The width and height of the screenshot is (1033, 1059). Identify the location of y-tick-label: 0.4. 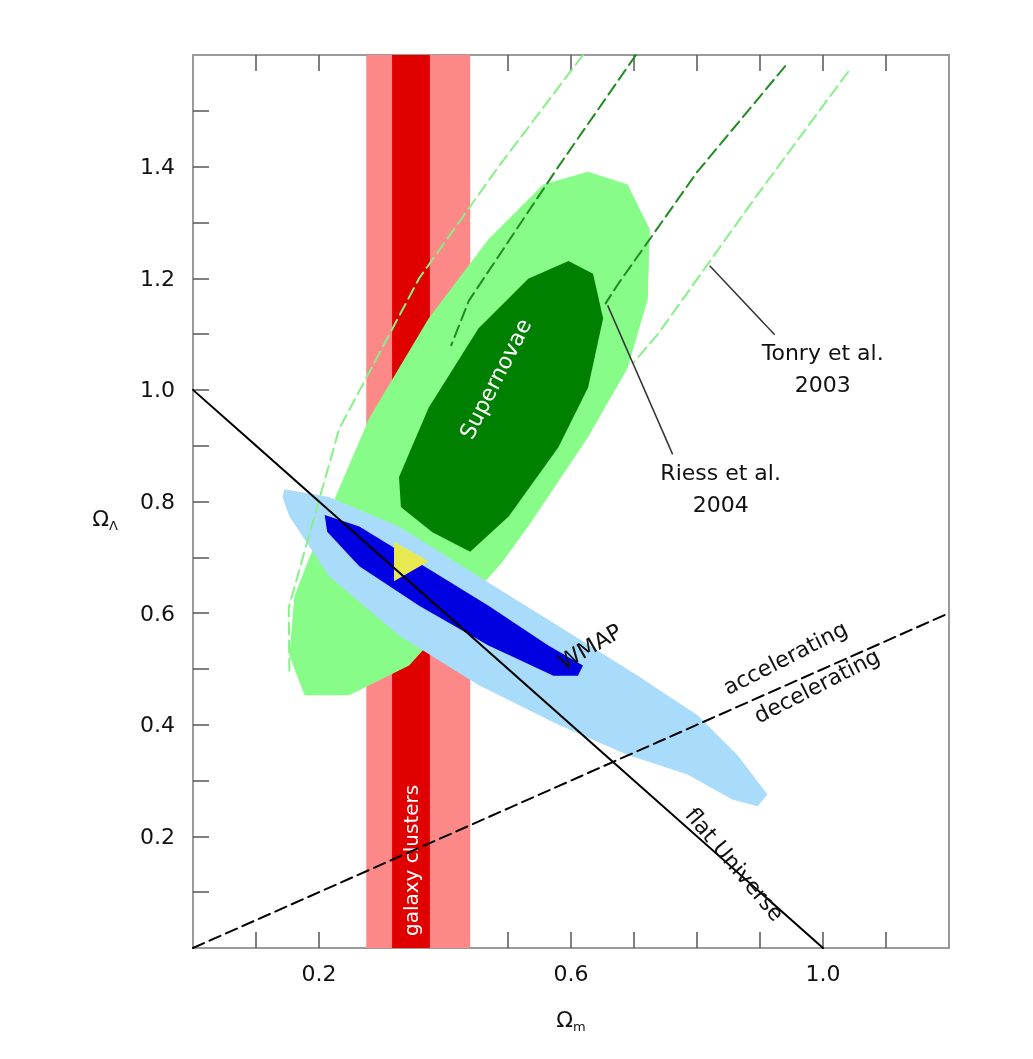
(157, 725).